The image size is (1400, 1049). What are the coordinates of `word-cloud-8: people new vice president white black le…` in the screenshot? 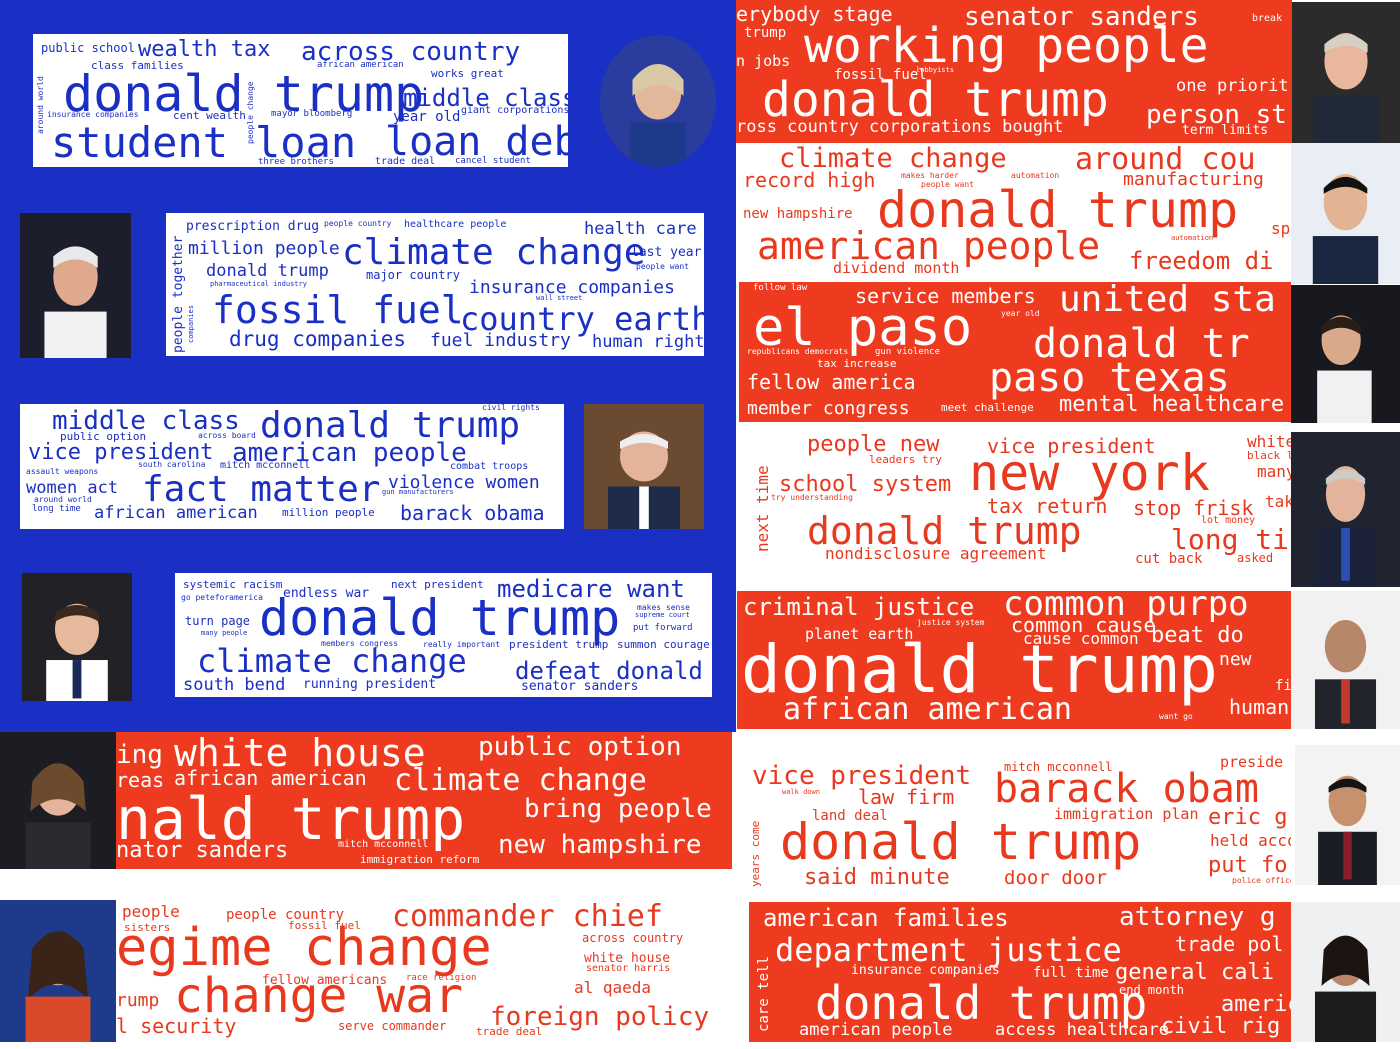 It's located at (1022, 503).